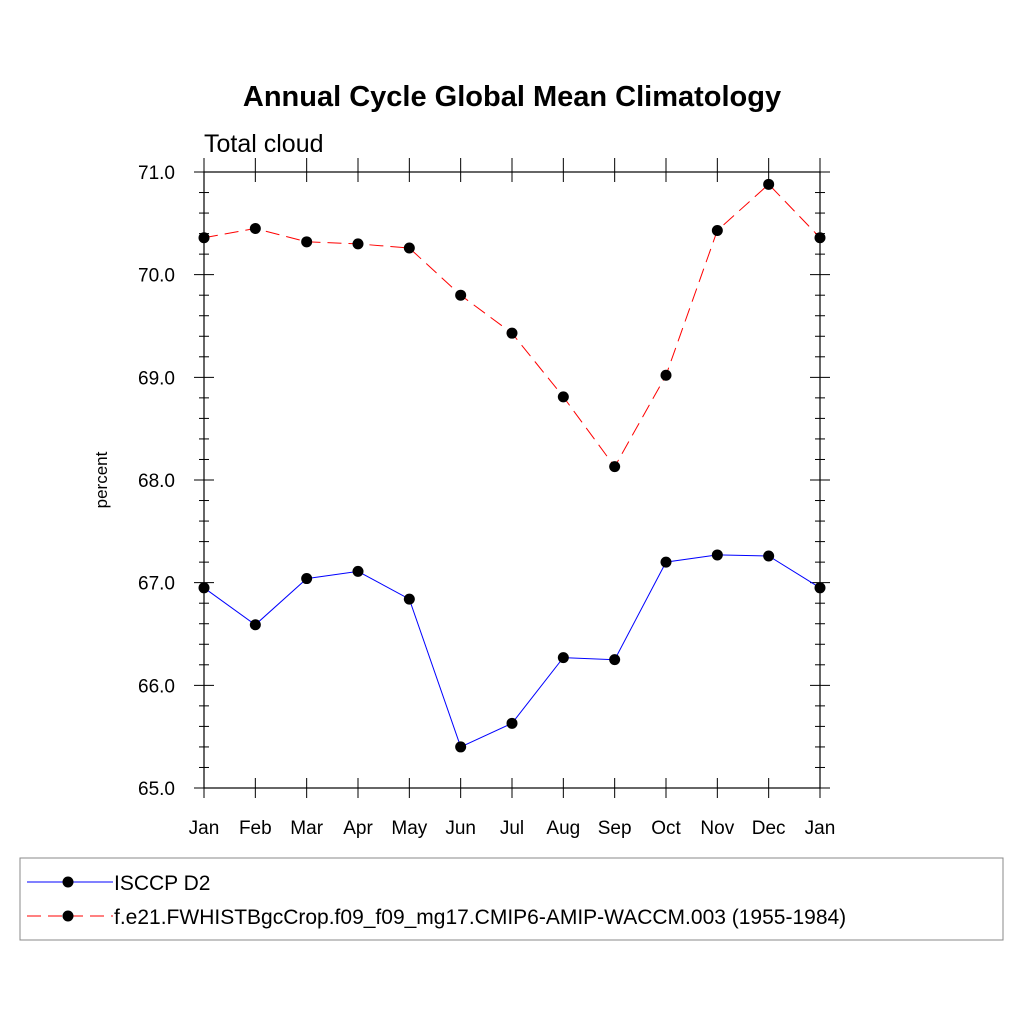 This screenshot has width=1024, height=1024. I want to click on legend-label-0: ISCCP D2, so click(162, 883).